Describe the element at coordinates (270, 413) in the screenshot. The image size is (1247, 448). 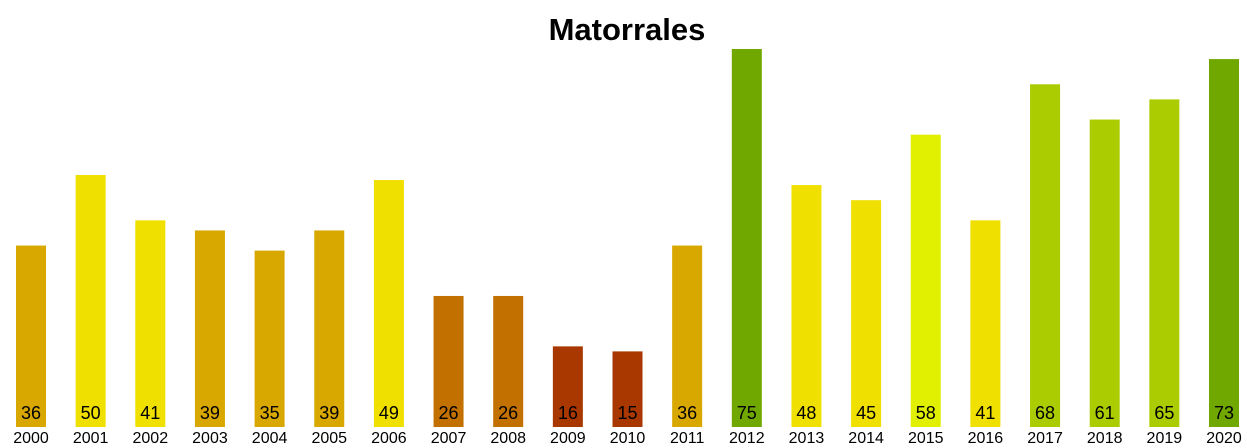
I see `value-label: 35` at that location.